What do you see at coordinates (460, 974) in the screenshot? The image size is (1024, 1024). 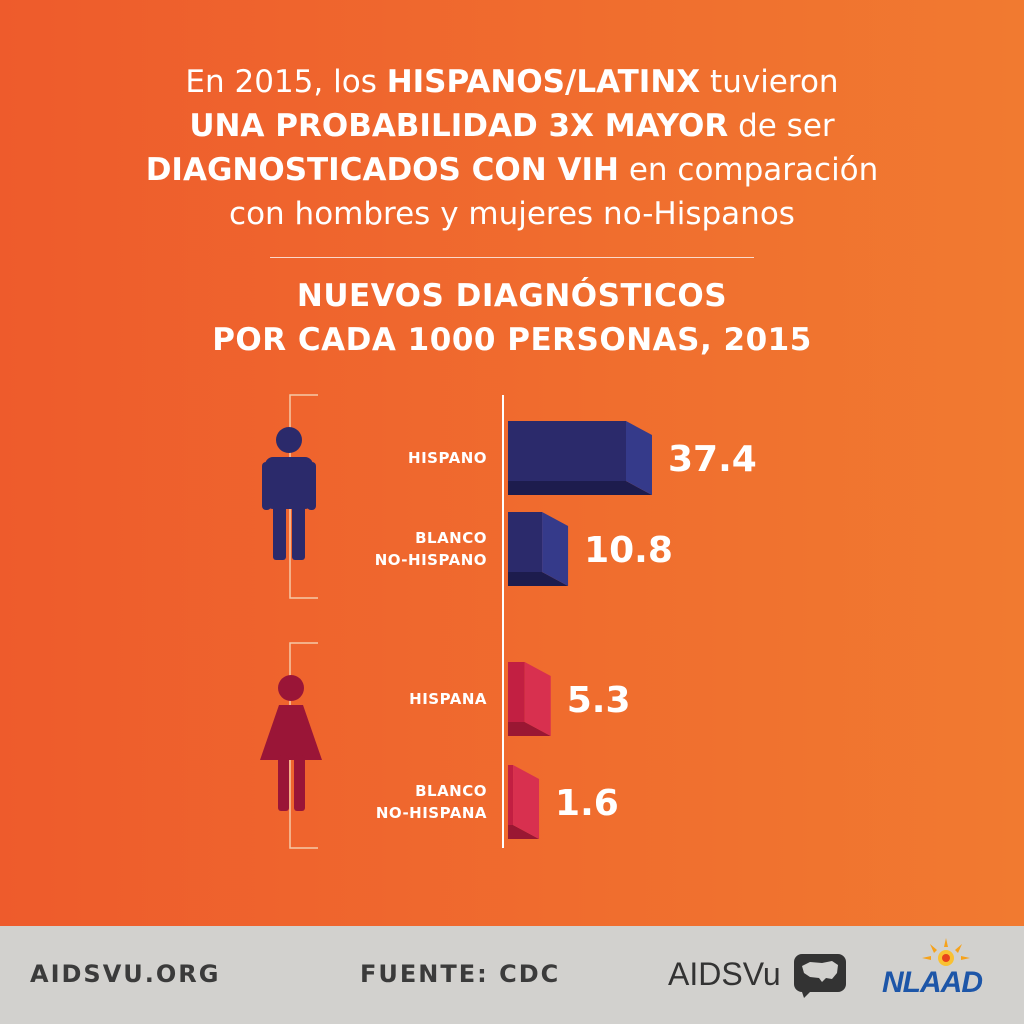 I see `source-text: FUENTE: CDC` at bounding box center [460, 974].